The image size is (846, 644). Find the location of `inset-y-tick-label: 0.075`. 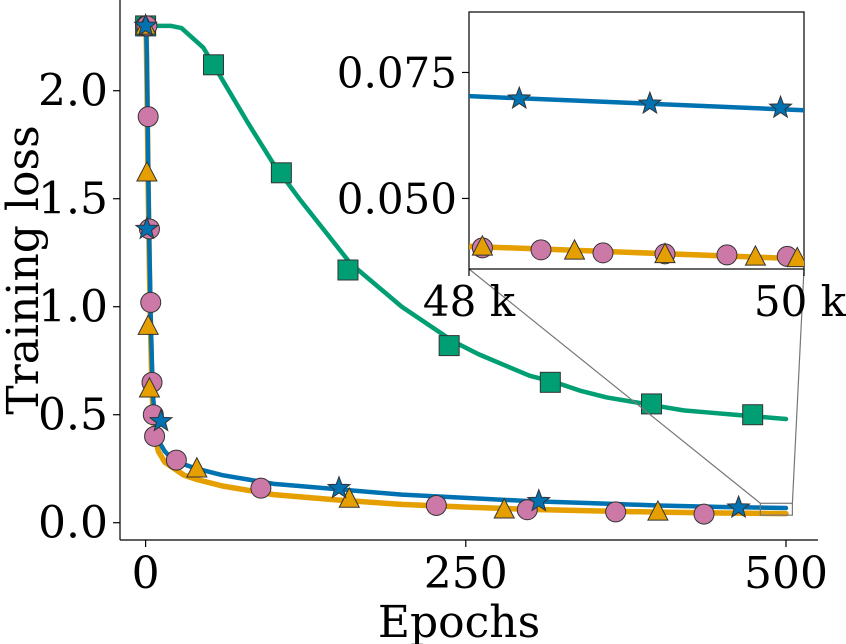

inset-y-tick-label: 0.075 is located at coordinates (397, 72).